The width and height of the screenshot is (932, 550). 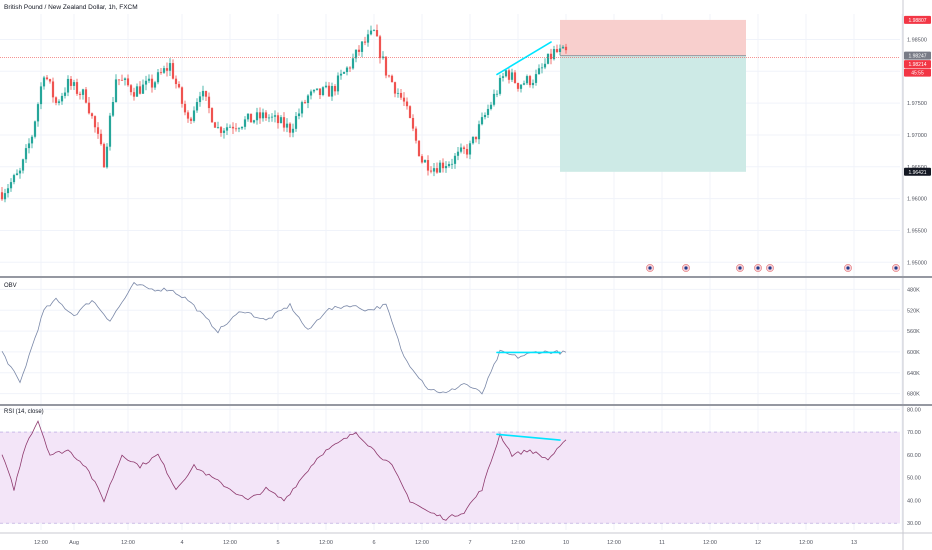 I want to click on pane-separator, so click(x=466, y=405).